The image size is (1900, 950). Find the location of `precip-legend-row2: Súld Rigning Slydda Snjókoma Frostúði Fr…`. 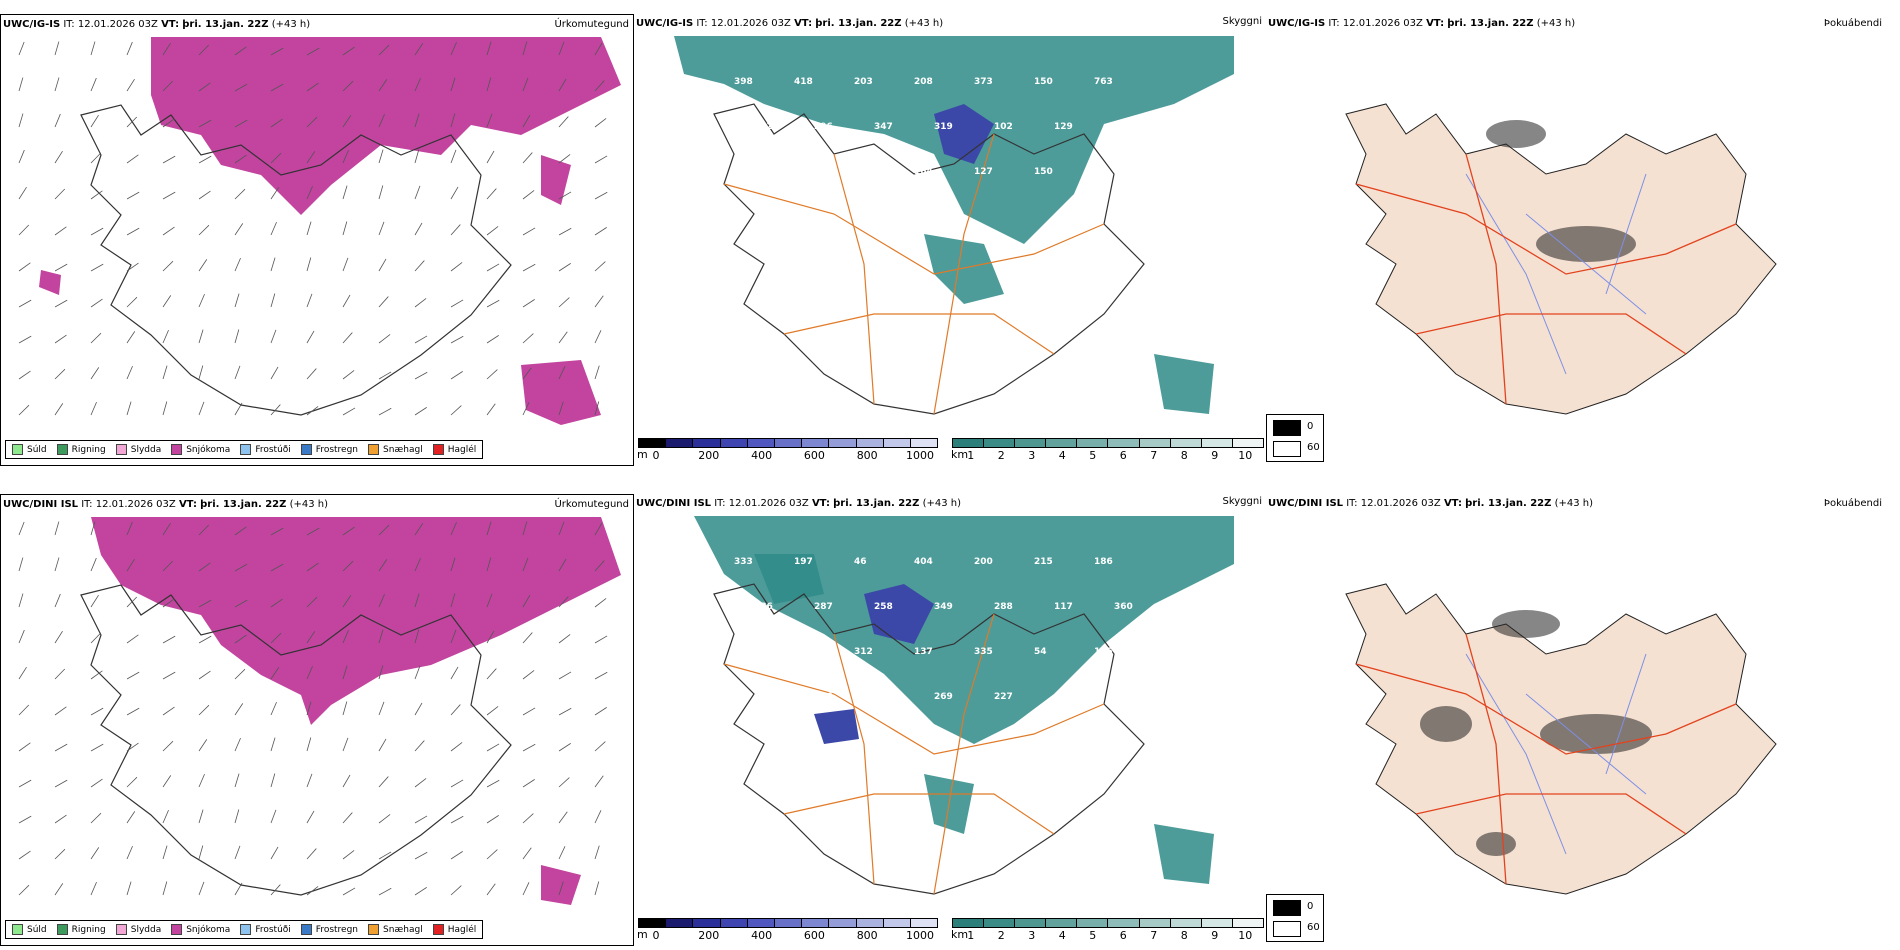

precip-legend-row2: Súld Rigning Slydda Snjókoma Frostúði Fr… is located at coordinates (244, 929).